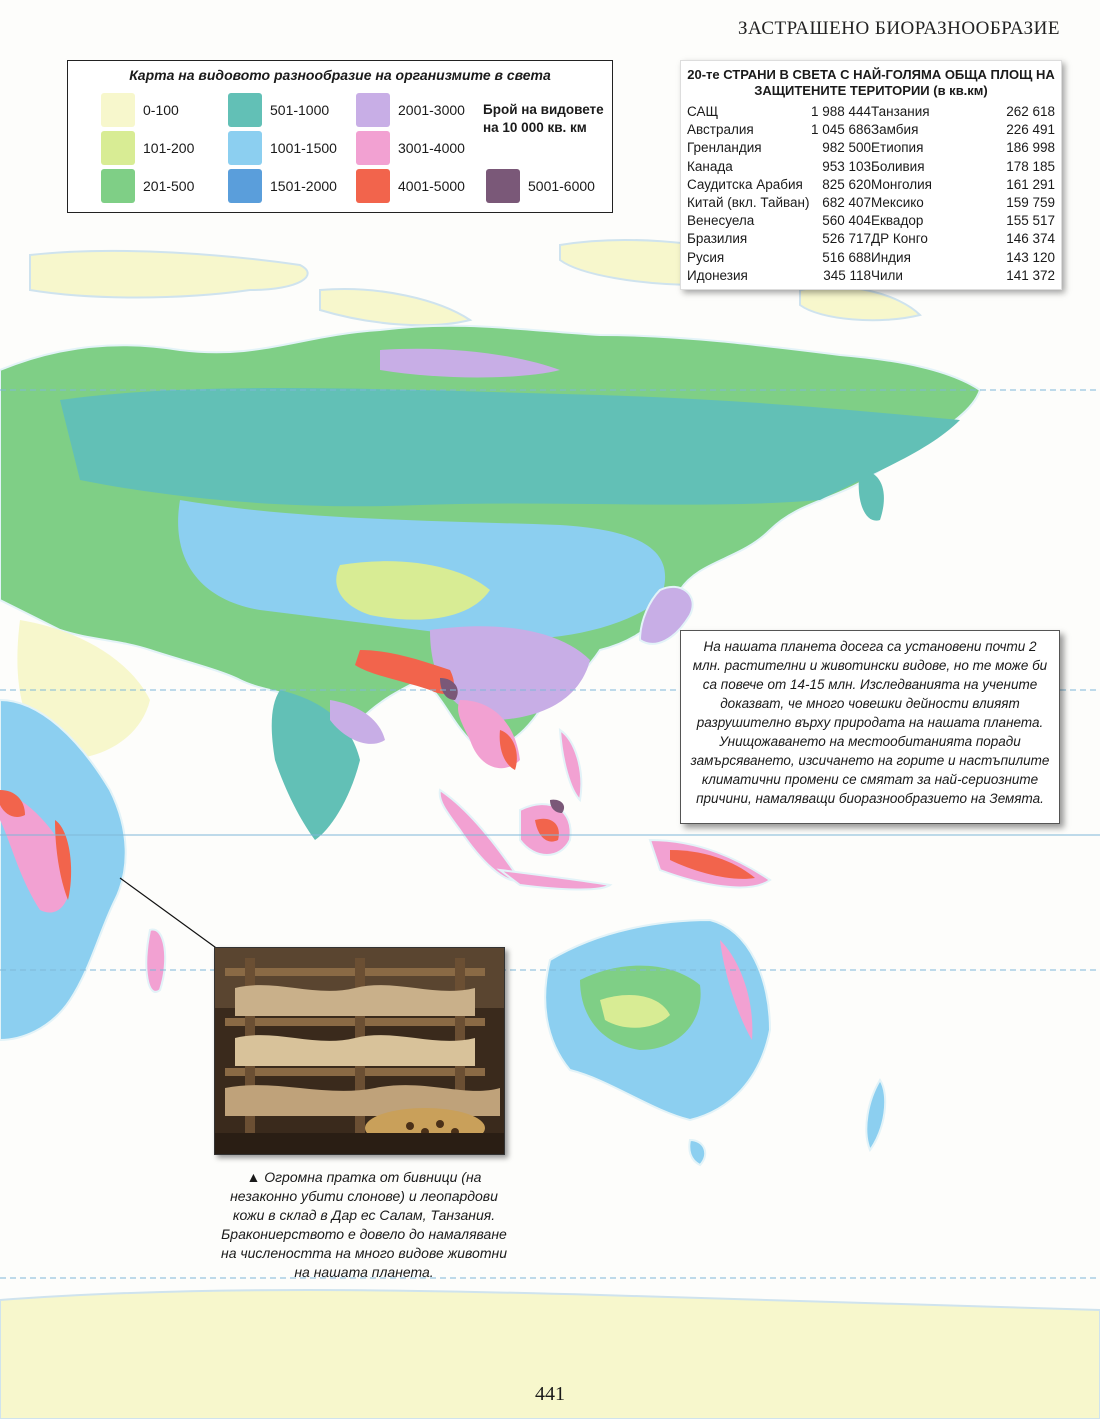 This screenshot has height=1419, width=1100. What do you see at coordinates (899, 239) in the screenshot?
I see `country-name: ДР Конго` at bounding box center [899, 239].